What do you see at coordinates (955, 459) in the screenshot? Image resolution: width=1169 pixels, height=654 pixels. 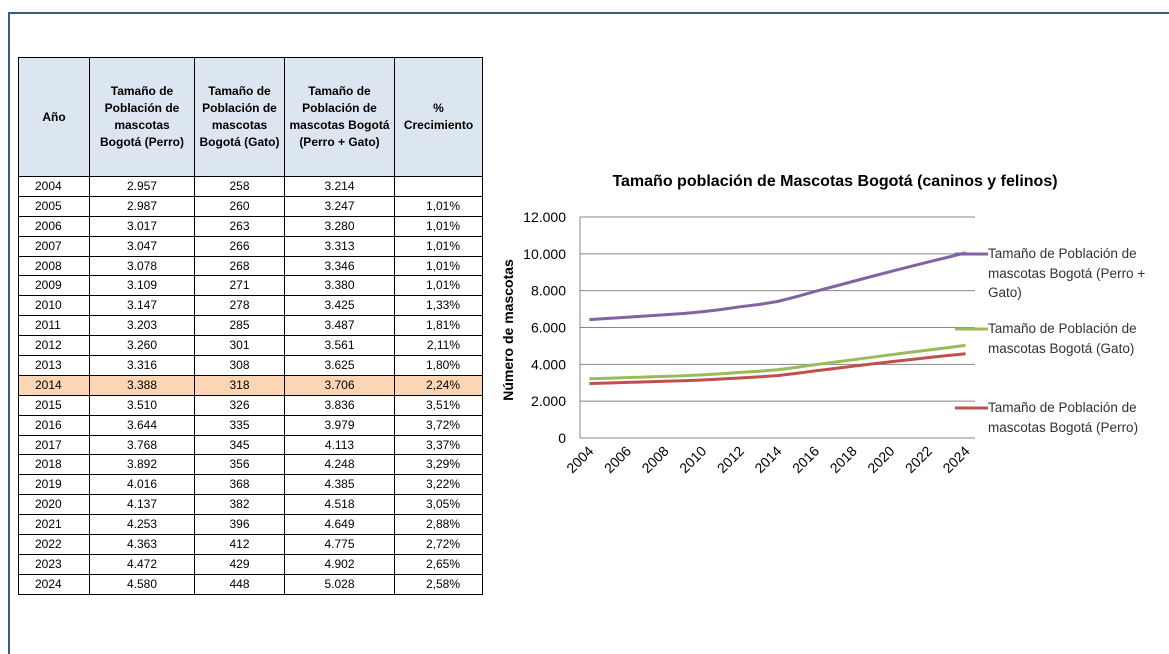 I see `x-tick-label: 2024` at bounding box center [955, 459].